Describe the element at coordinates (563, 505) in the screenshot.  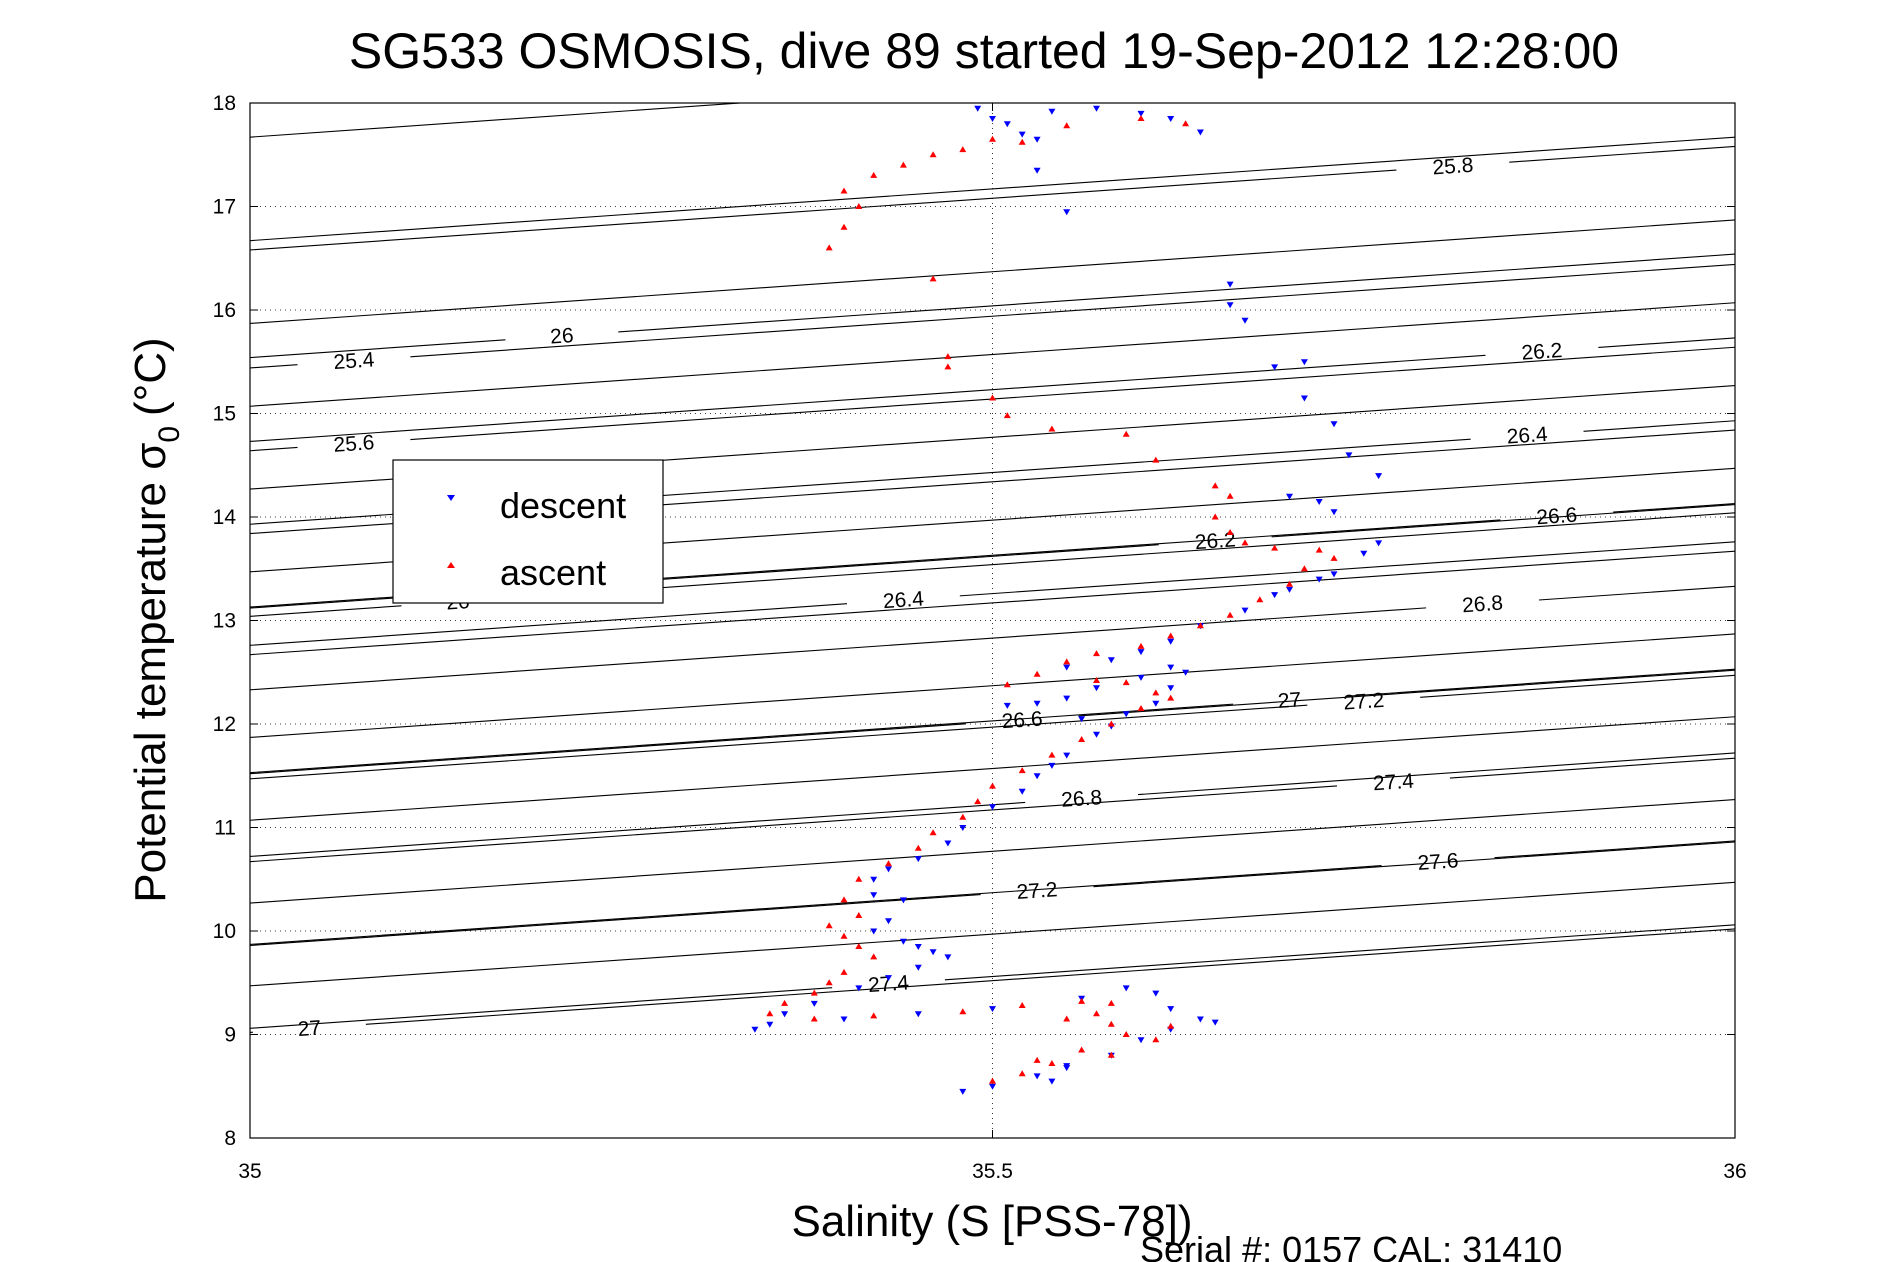
I see `legend-label-descent: descent` at that location.